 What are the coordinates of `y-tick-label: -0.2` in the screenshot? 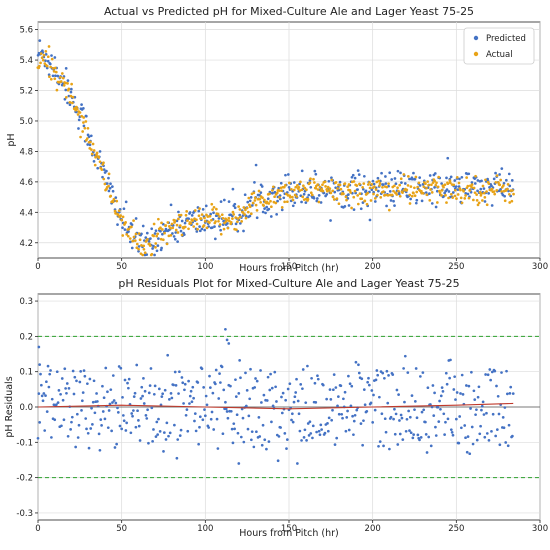 It's located at (24, 479).